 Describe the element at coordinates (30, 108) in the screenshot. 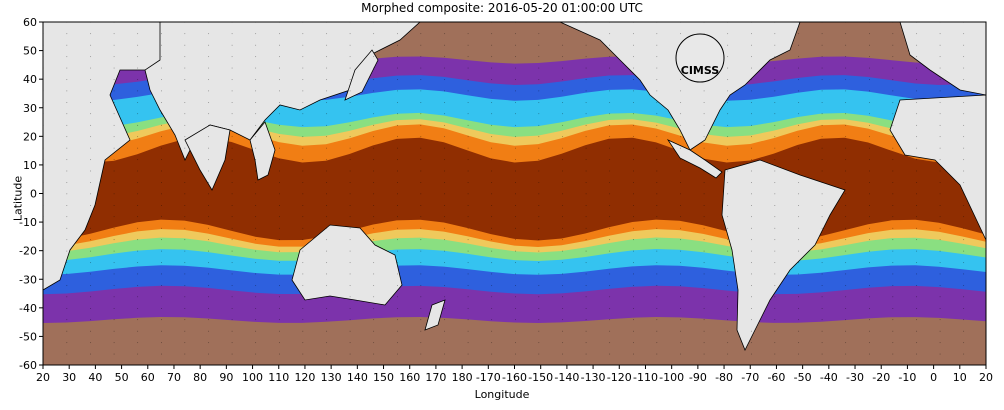

I see `y-tick-label: 30` at that location.